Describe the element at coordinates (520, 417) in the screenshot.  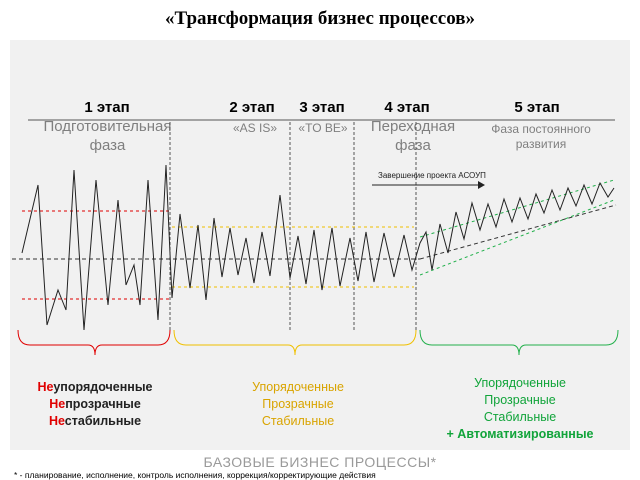
I see `group-3-line-3: Стабильные` at that location.